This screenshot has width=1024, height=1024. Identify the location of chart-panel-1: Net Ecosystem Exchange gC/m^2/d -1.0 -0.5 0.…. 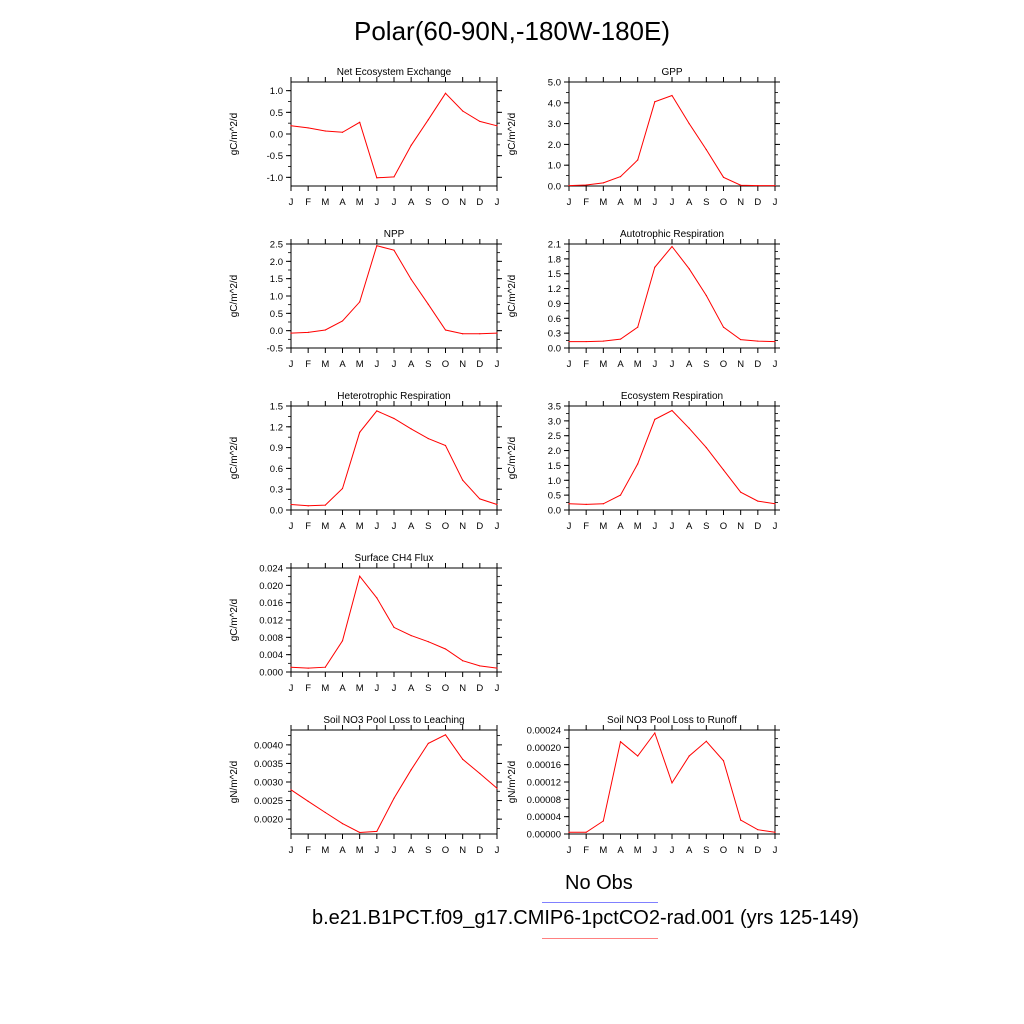
(365, 137).